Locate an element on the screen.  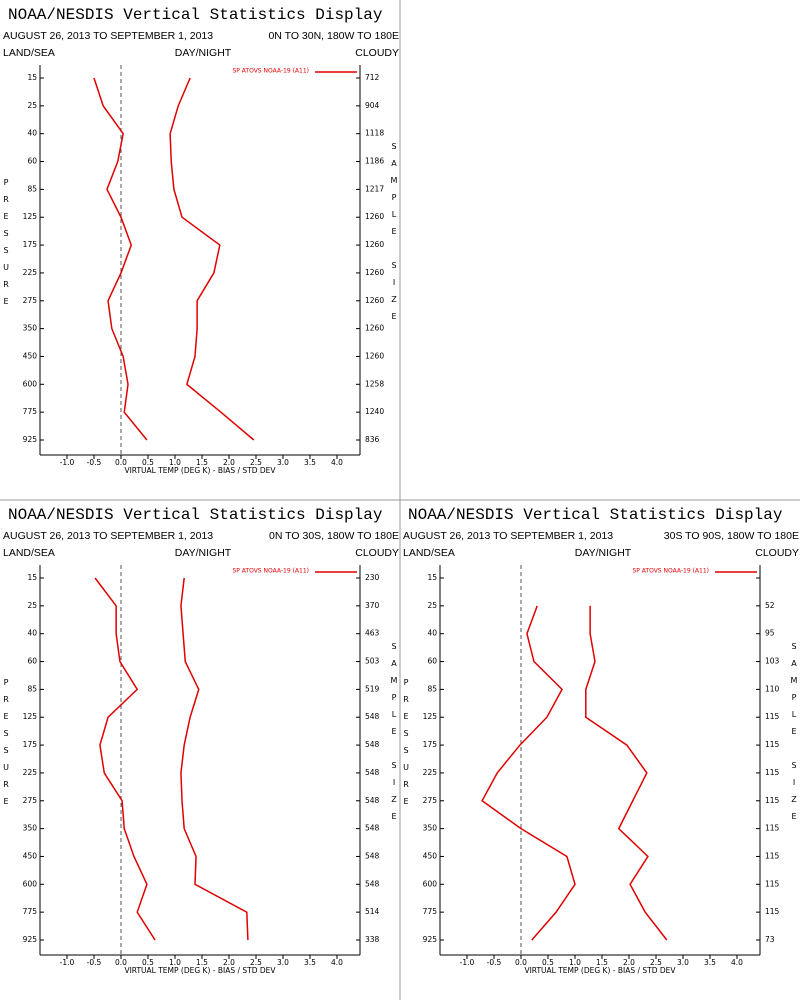
pressure-label: 925 is located at coordinates (30, 439).